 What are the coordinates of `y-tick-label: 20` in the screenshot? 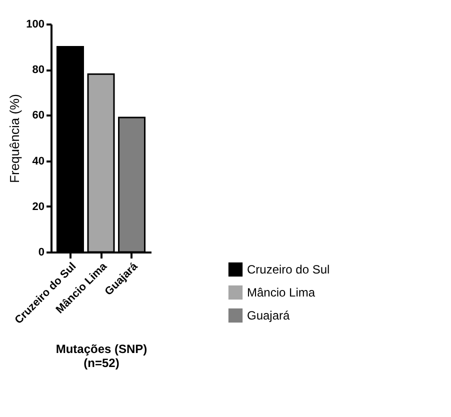 It's located at (38, 206).